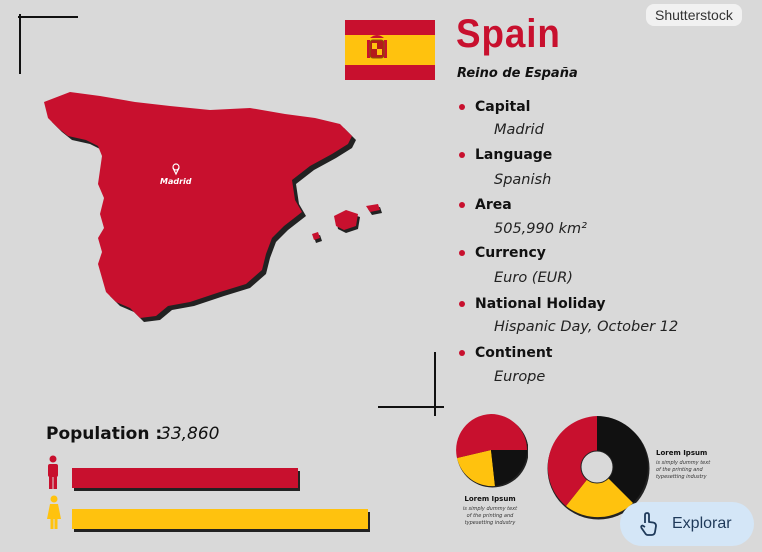  I want to click on balearic-islands, so click(346, 220).